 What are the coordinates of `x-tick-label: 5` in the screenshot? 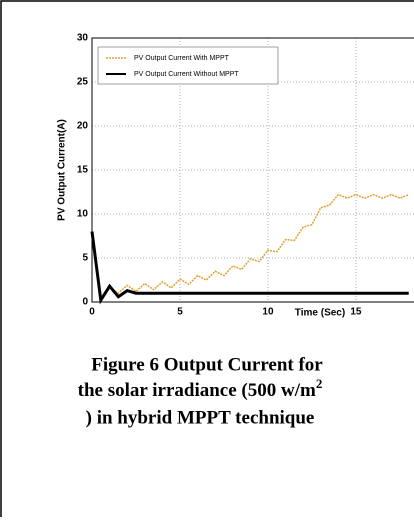 It's located at (180, 312).